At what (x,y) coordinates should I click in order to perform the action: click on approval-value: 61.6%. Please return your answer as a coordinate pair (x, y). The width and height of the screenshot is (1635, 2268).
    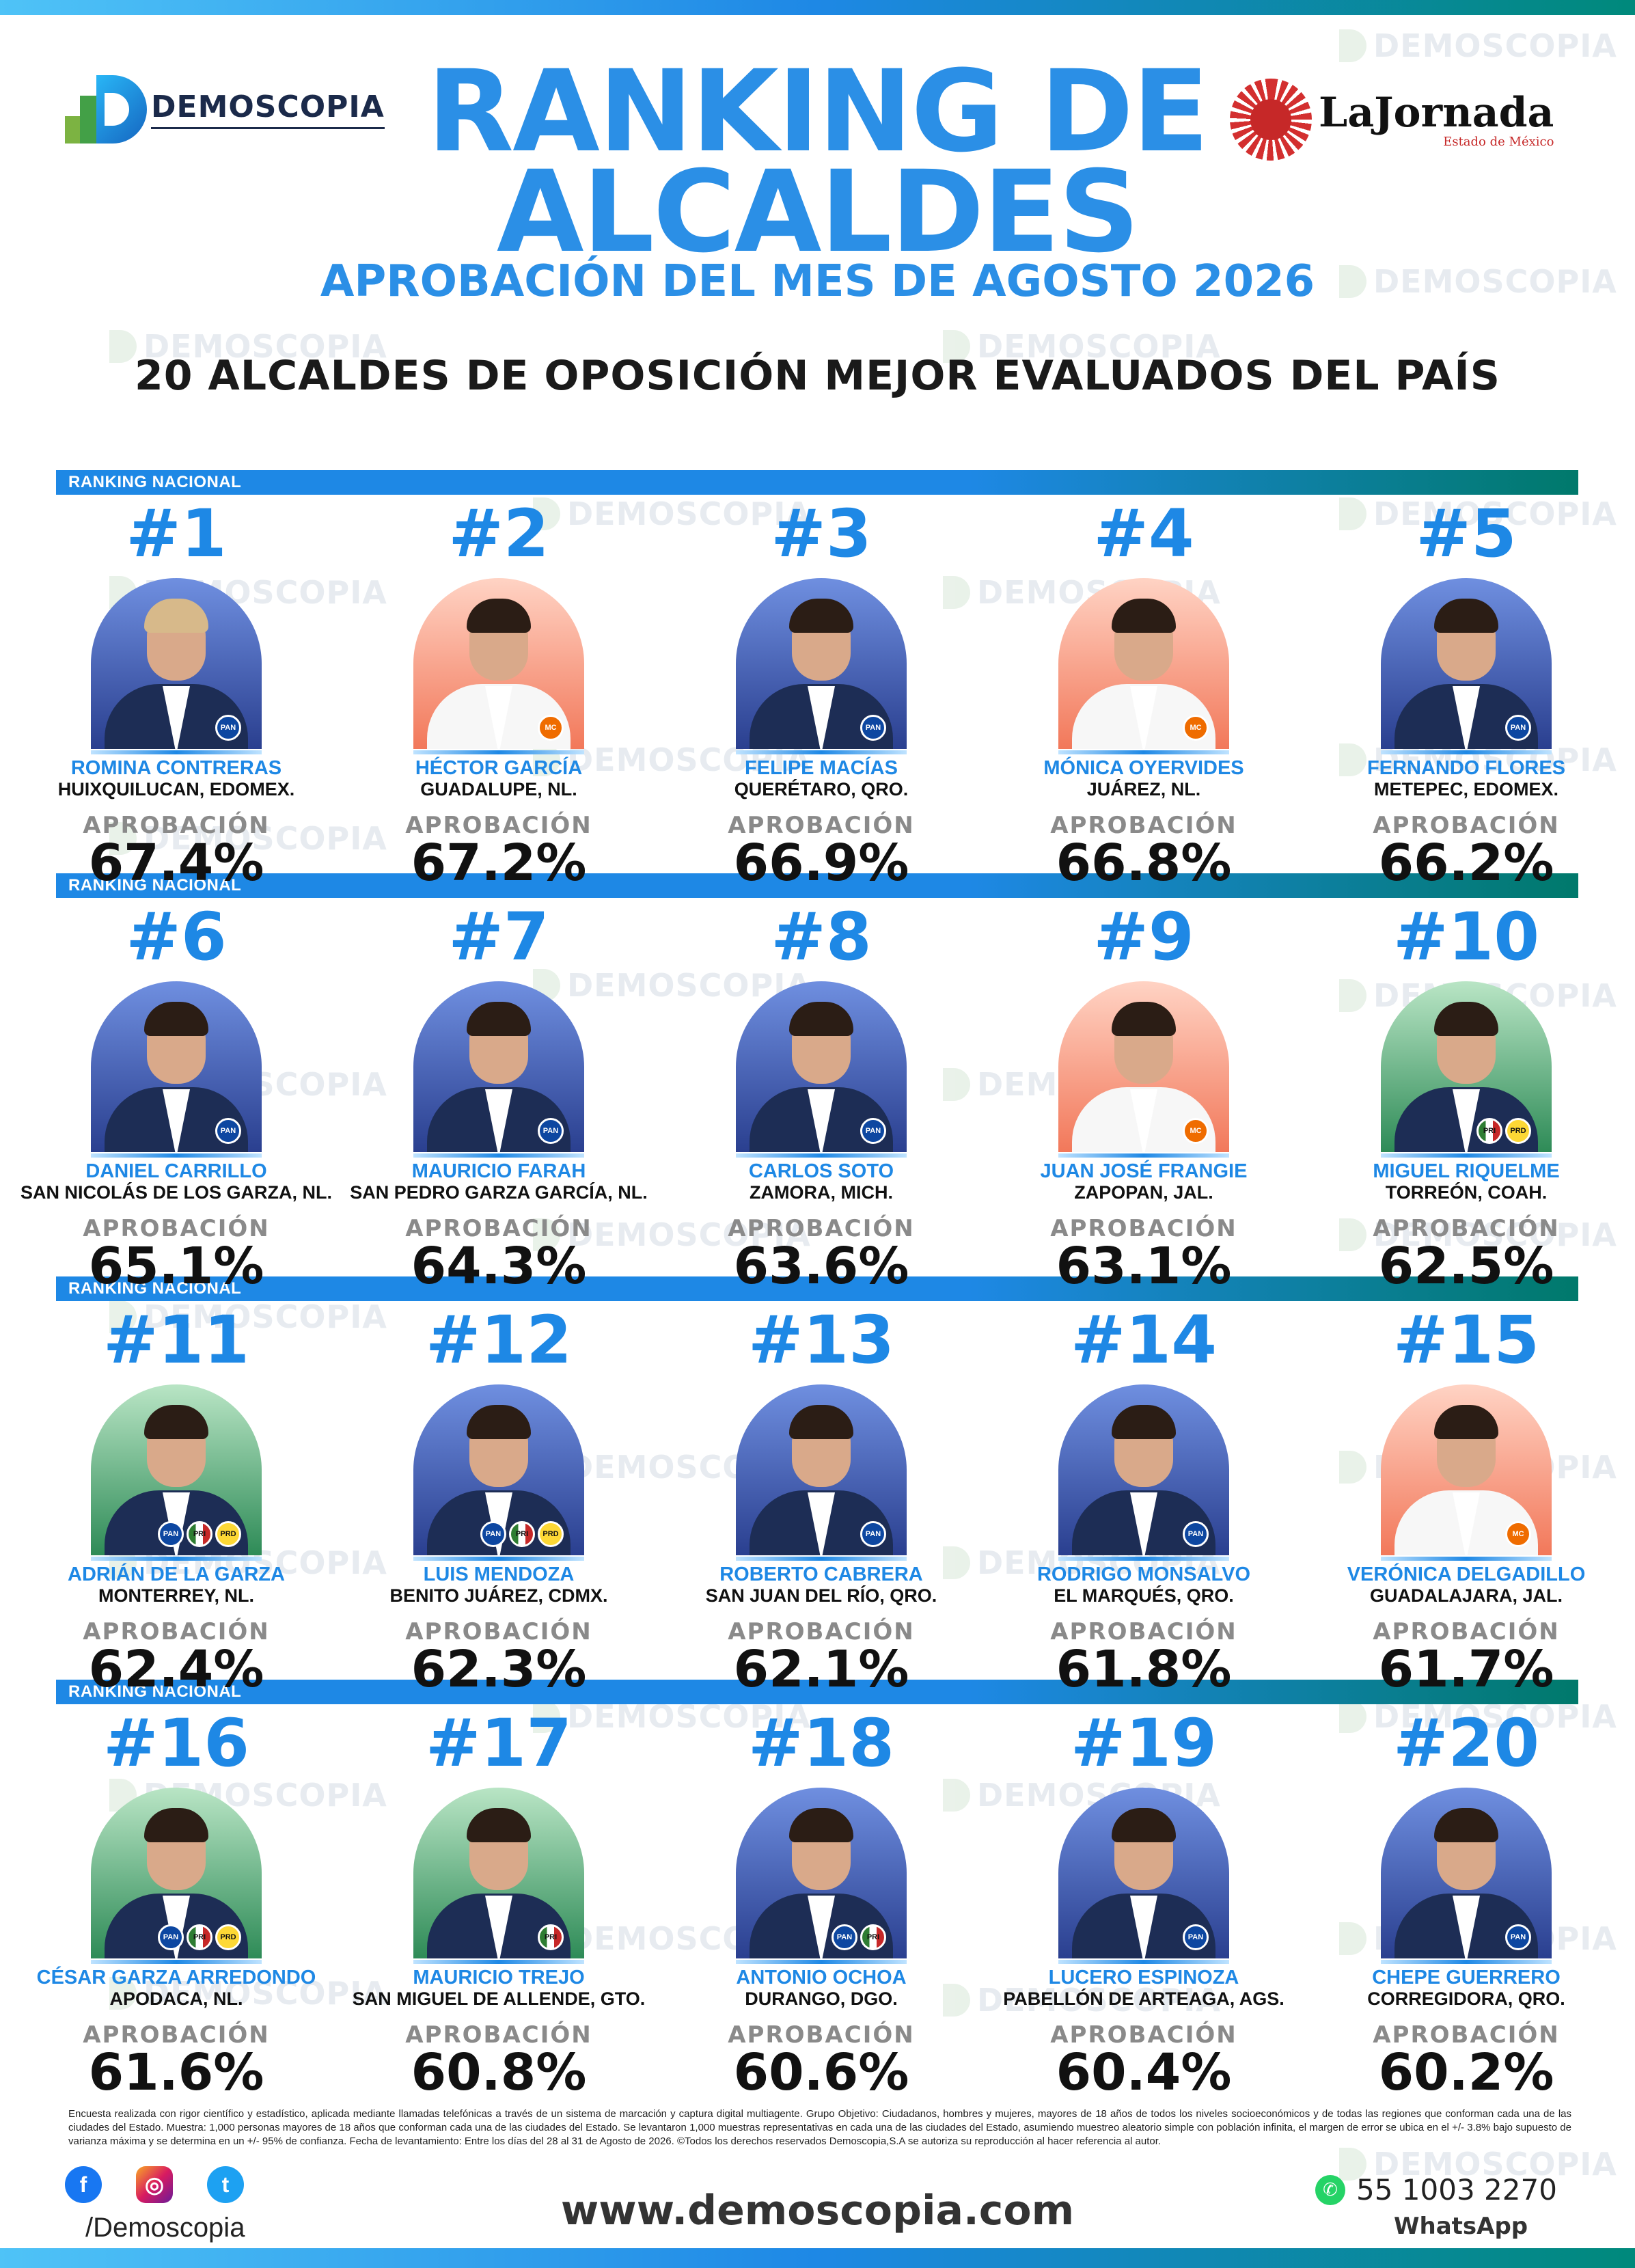
    Looking at the image, I should click on (176, 2072).